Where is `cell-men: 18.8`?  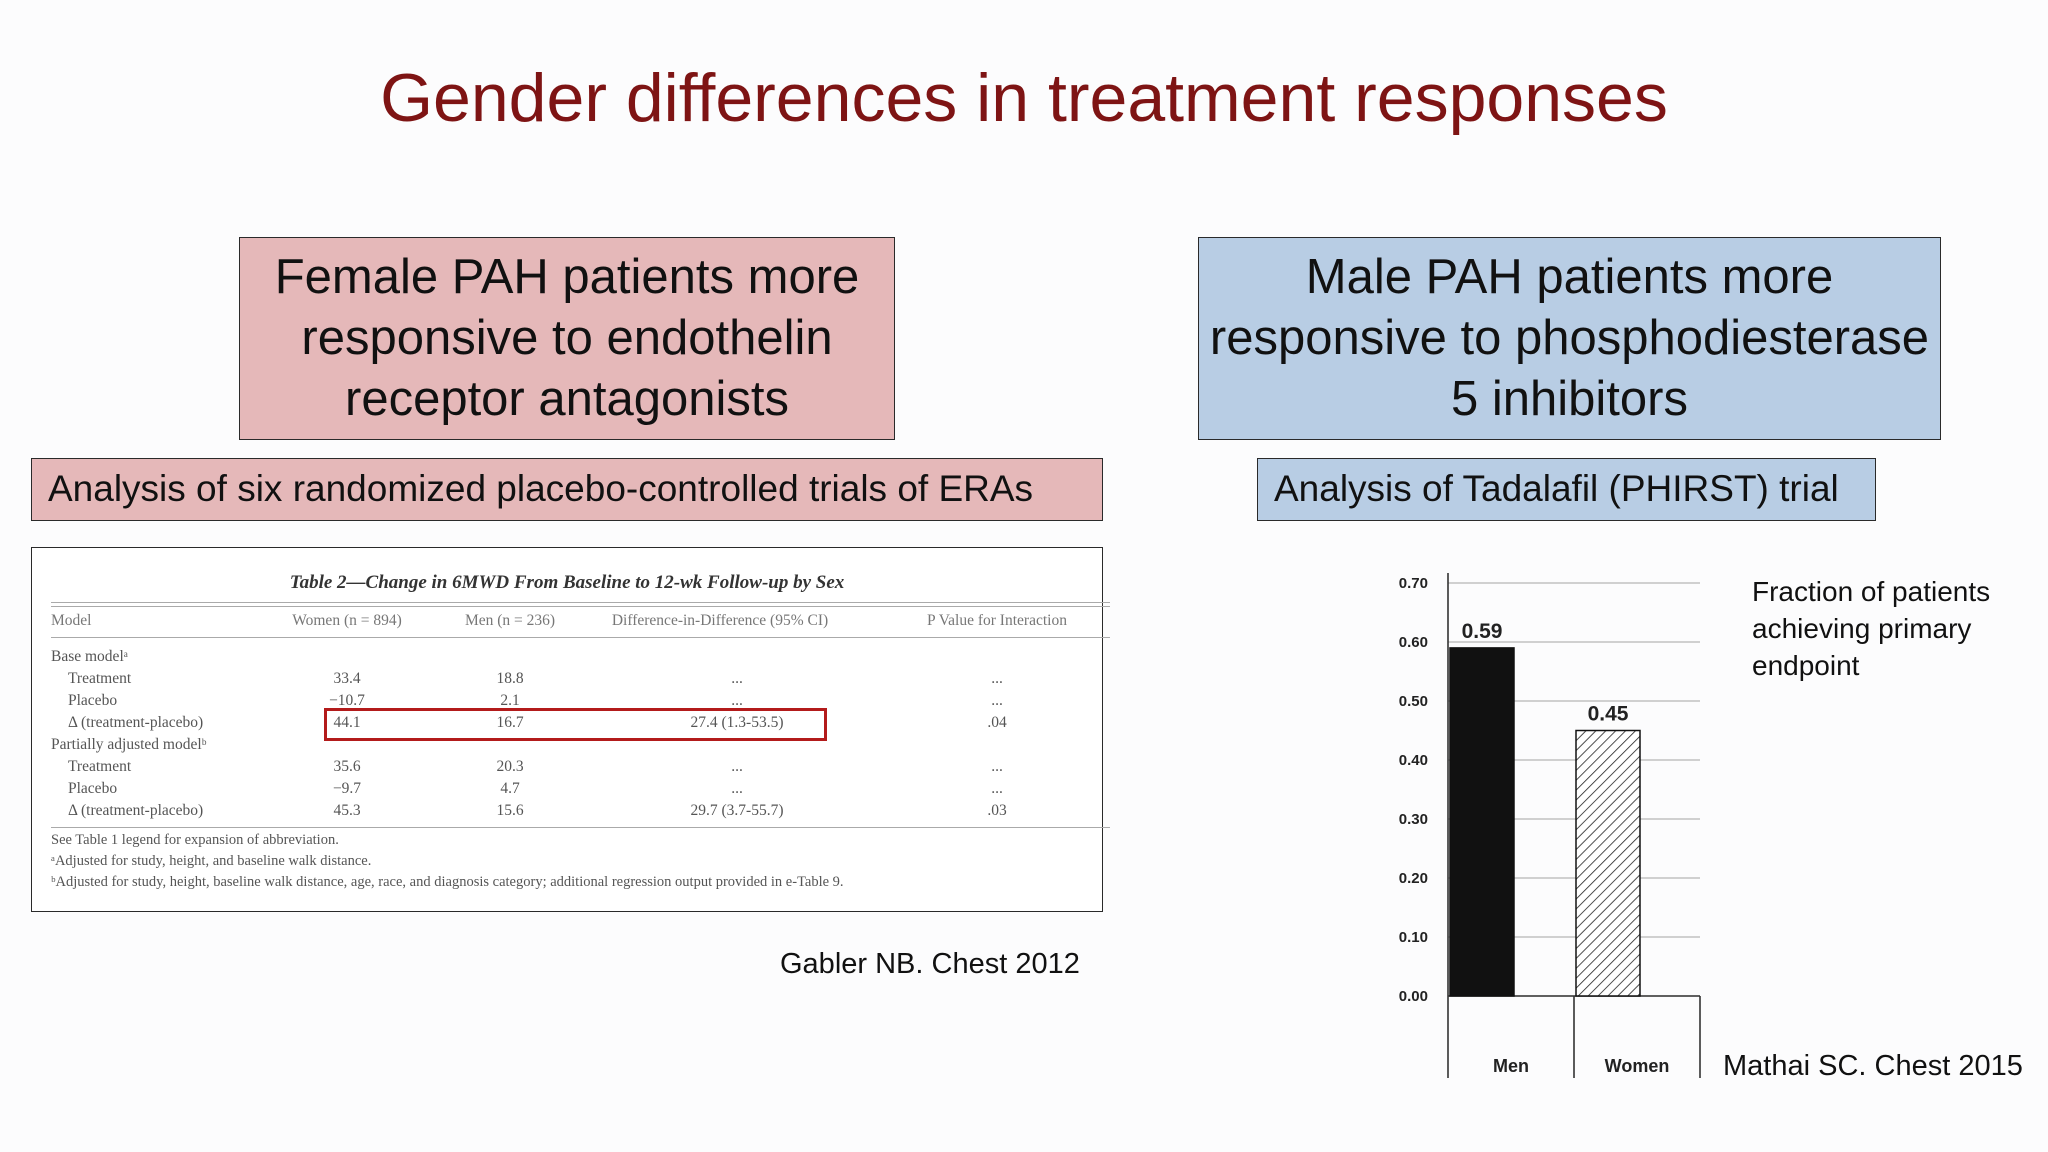 cell-men: 18.8 is located at coordinates (510, 678).